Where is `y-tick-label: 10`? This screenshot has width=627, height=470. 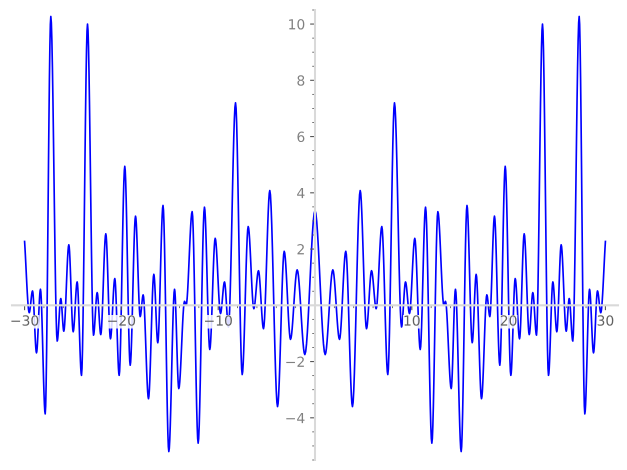 y-tick-label: 10 is located at coordinates (296, 24).